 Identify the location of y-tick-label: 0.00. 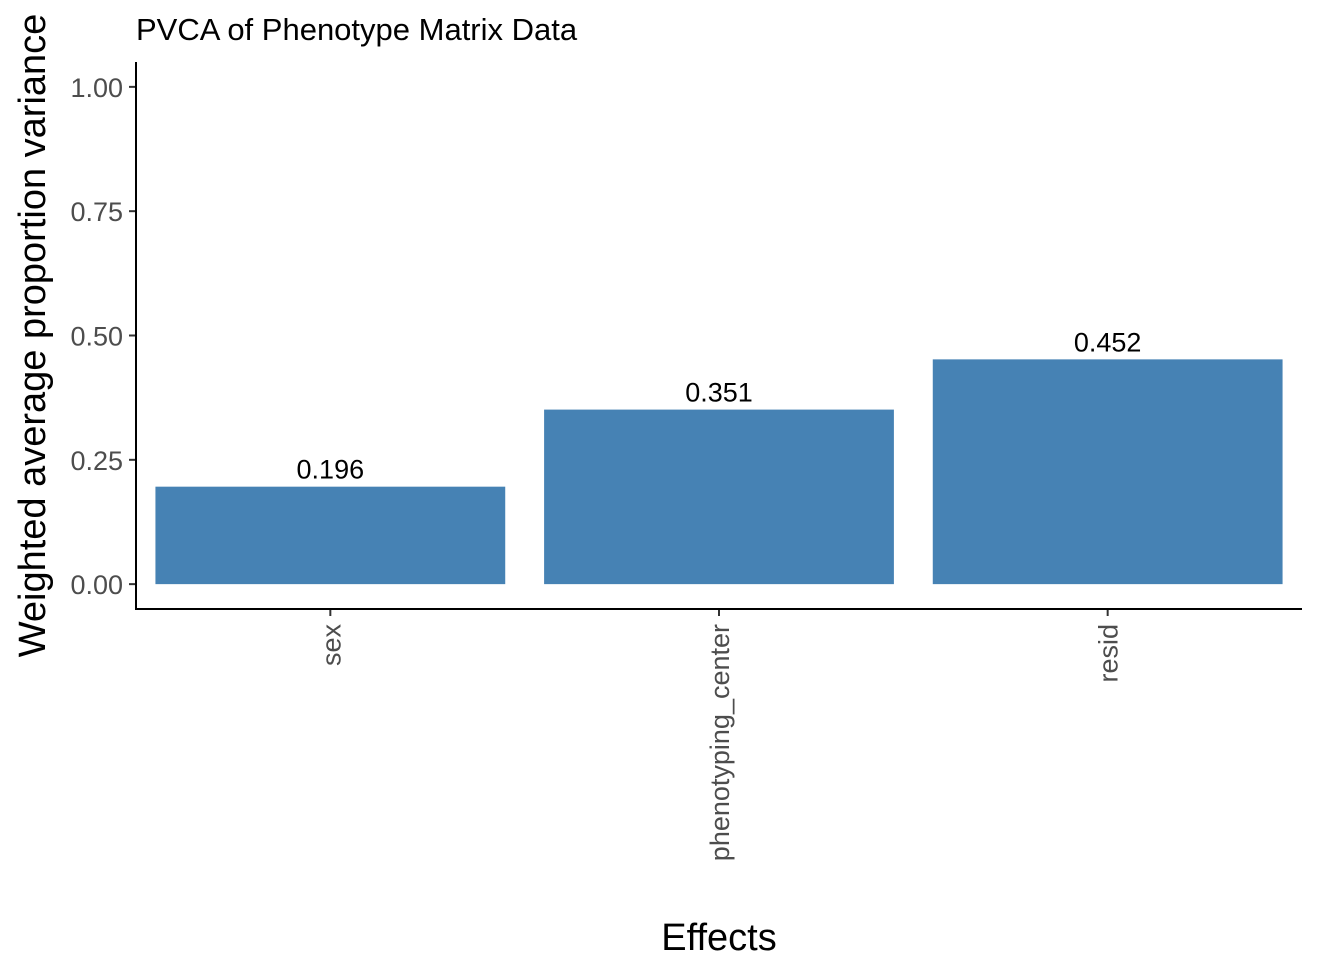
(96, 585).